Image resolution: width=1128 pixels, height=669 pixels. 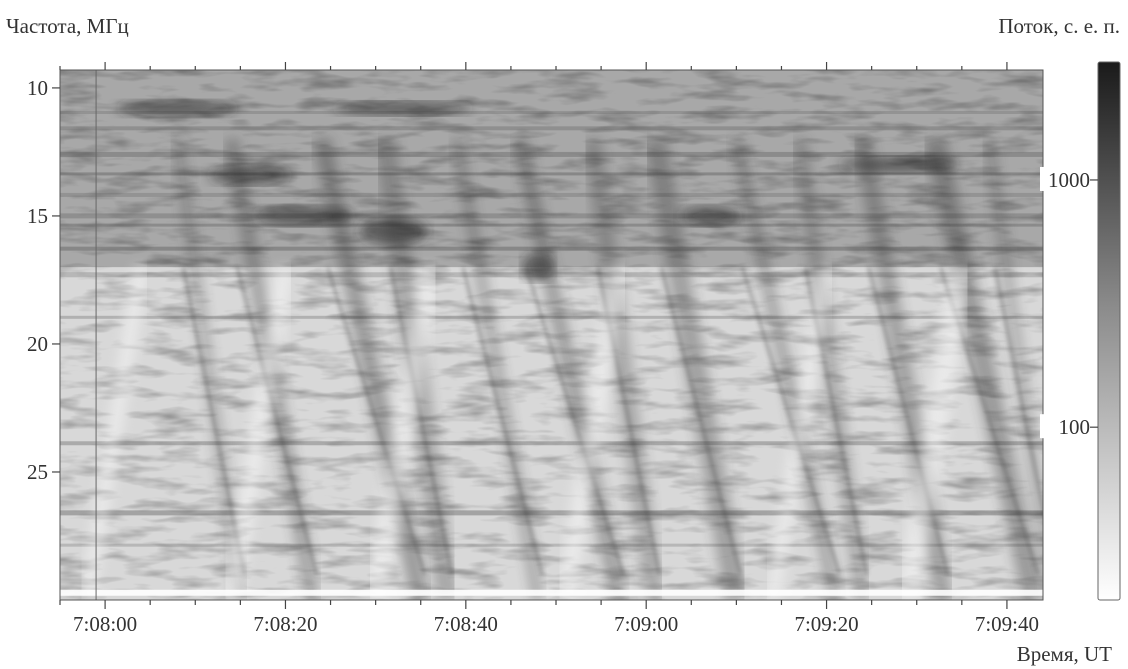 I want to click on y-tick-label: 25, so click(x=37, y=472).